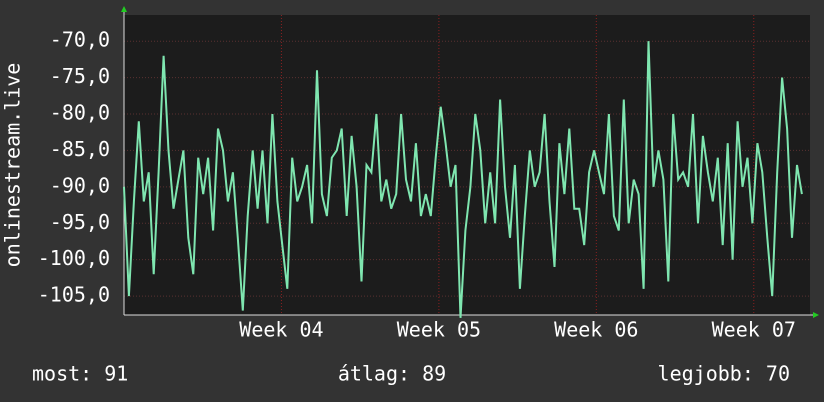 The height and width of the screenshot is (402, 824). I want to click on x-tick-label: Week 06, so click(596, 330).